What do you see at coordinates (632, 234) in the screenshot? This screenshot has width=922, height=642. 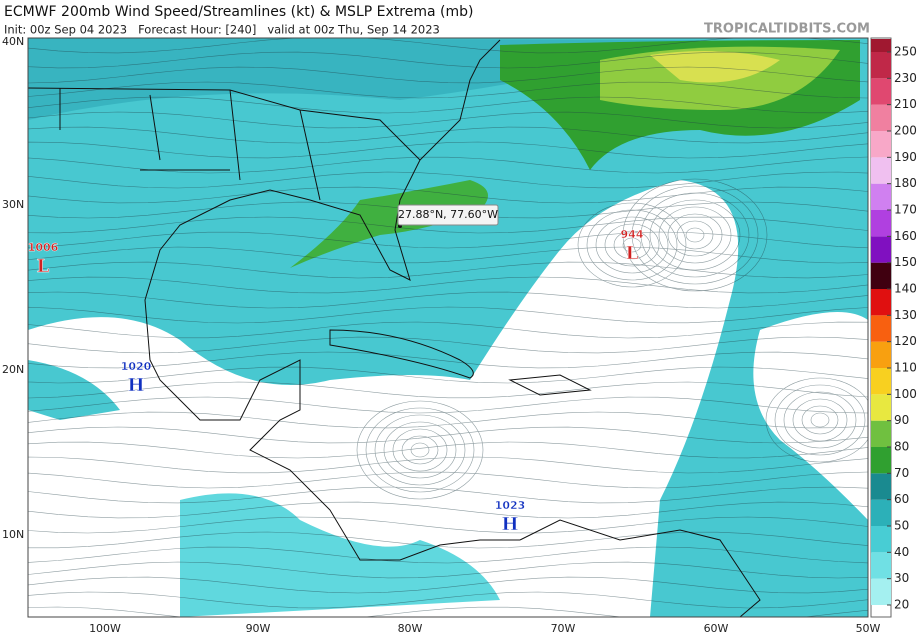 I see `pressure-value: 944` at bounding box center [632, 234].